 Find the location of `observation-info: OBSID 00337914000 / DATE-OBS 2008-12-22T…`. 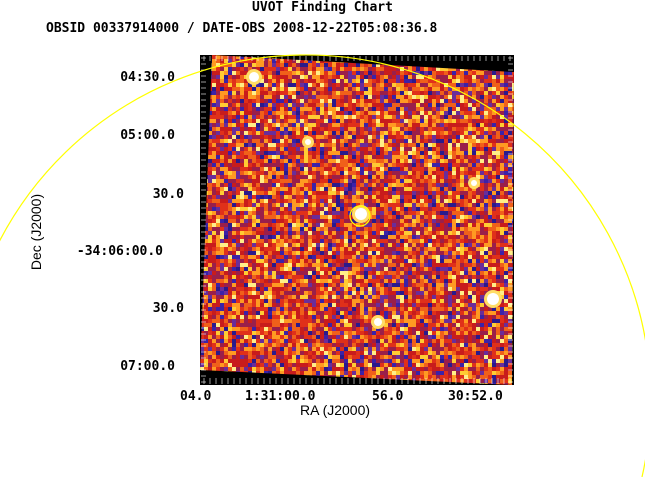

observation-info: OBSID 00337914000 / DATE-OBS 2008-12-22T… is located at coordinates (242, 28).